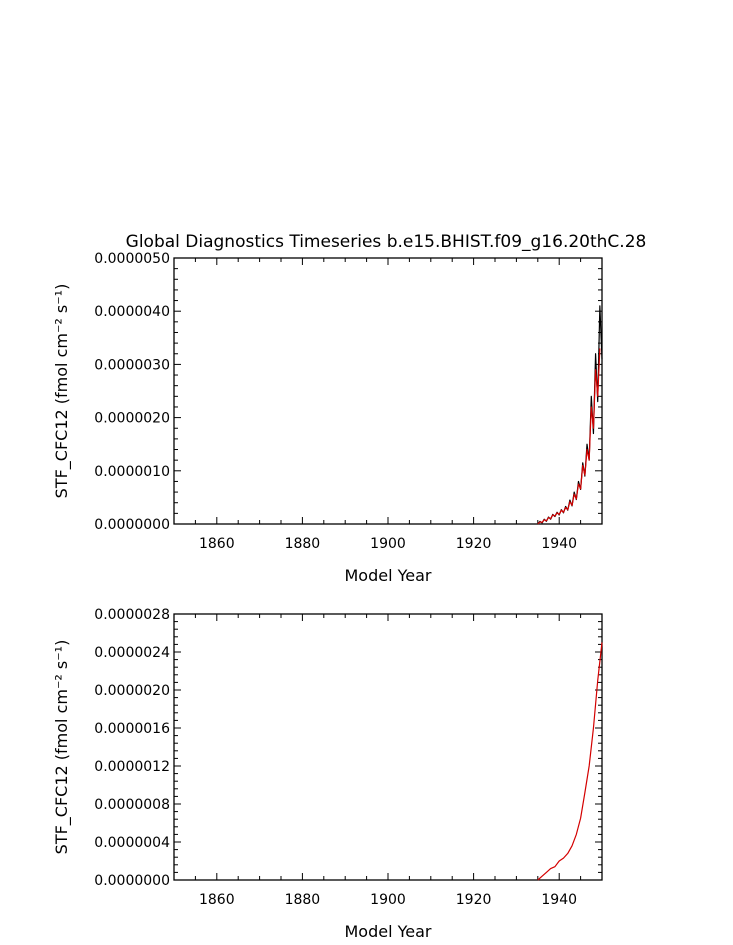 This screenshot has height=945, width=733. Describe the element at coordinates (132, 365) in the screenshot. I see `y-tick-label: 0.0000030` at that location.